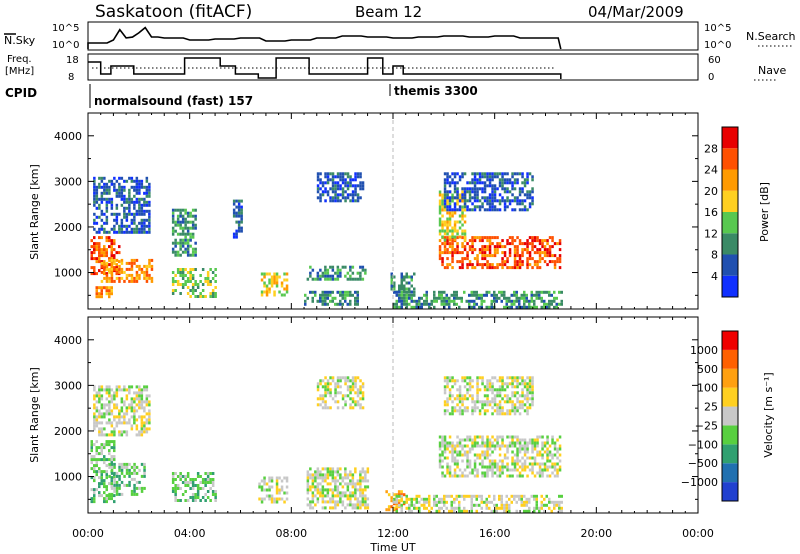  Describe the element at coordinates (711, 233) in the screenshot. I see `power-colorbar-tick: 12` at that location.